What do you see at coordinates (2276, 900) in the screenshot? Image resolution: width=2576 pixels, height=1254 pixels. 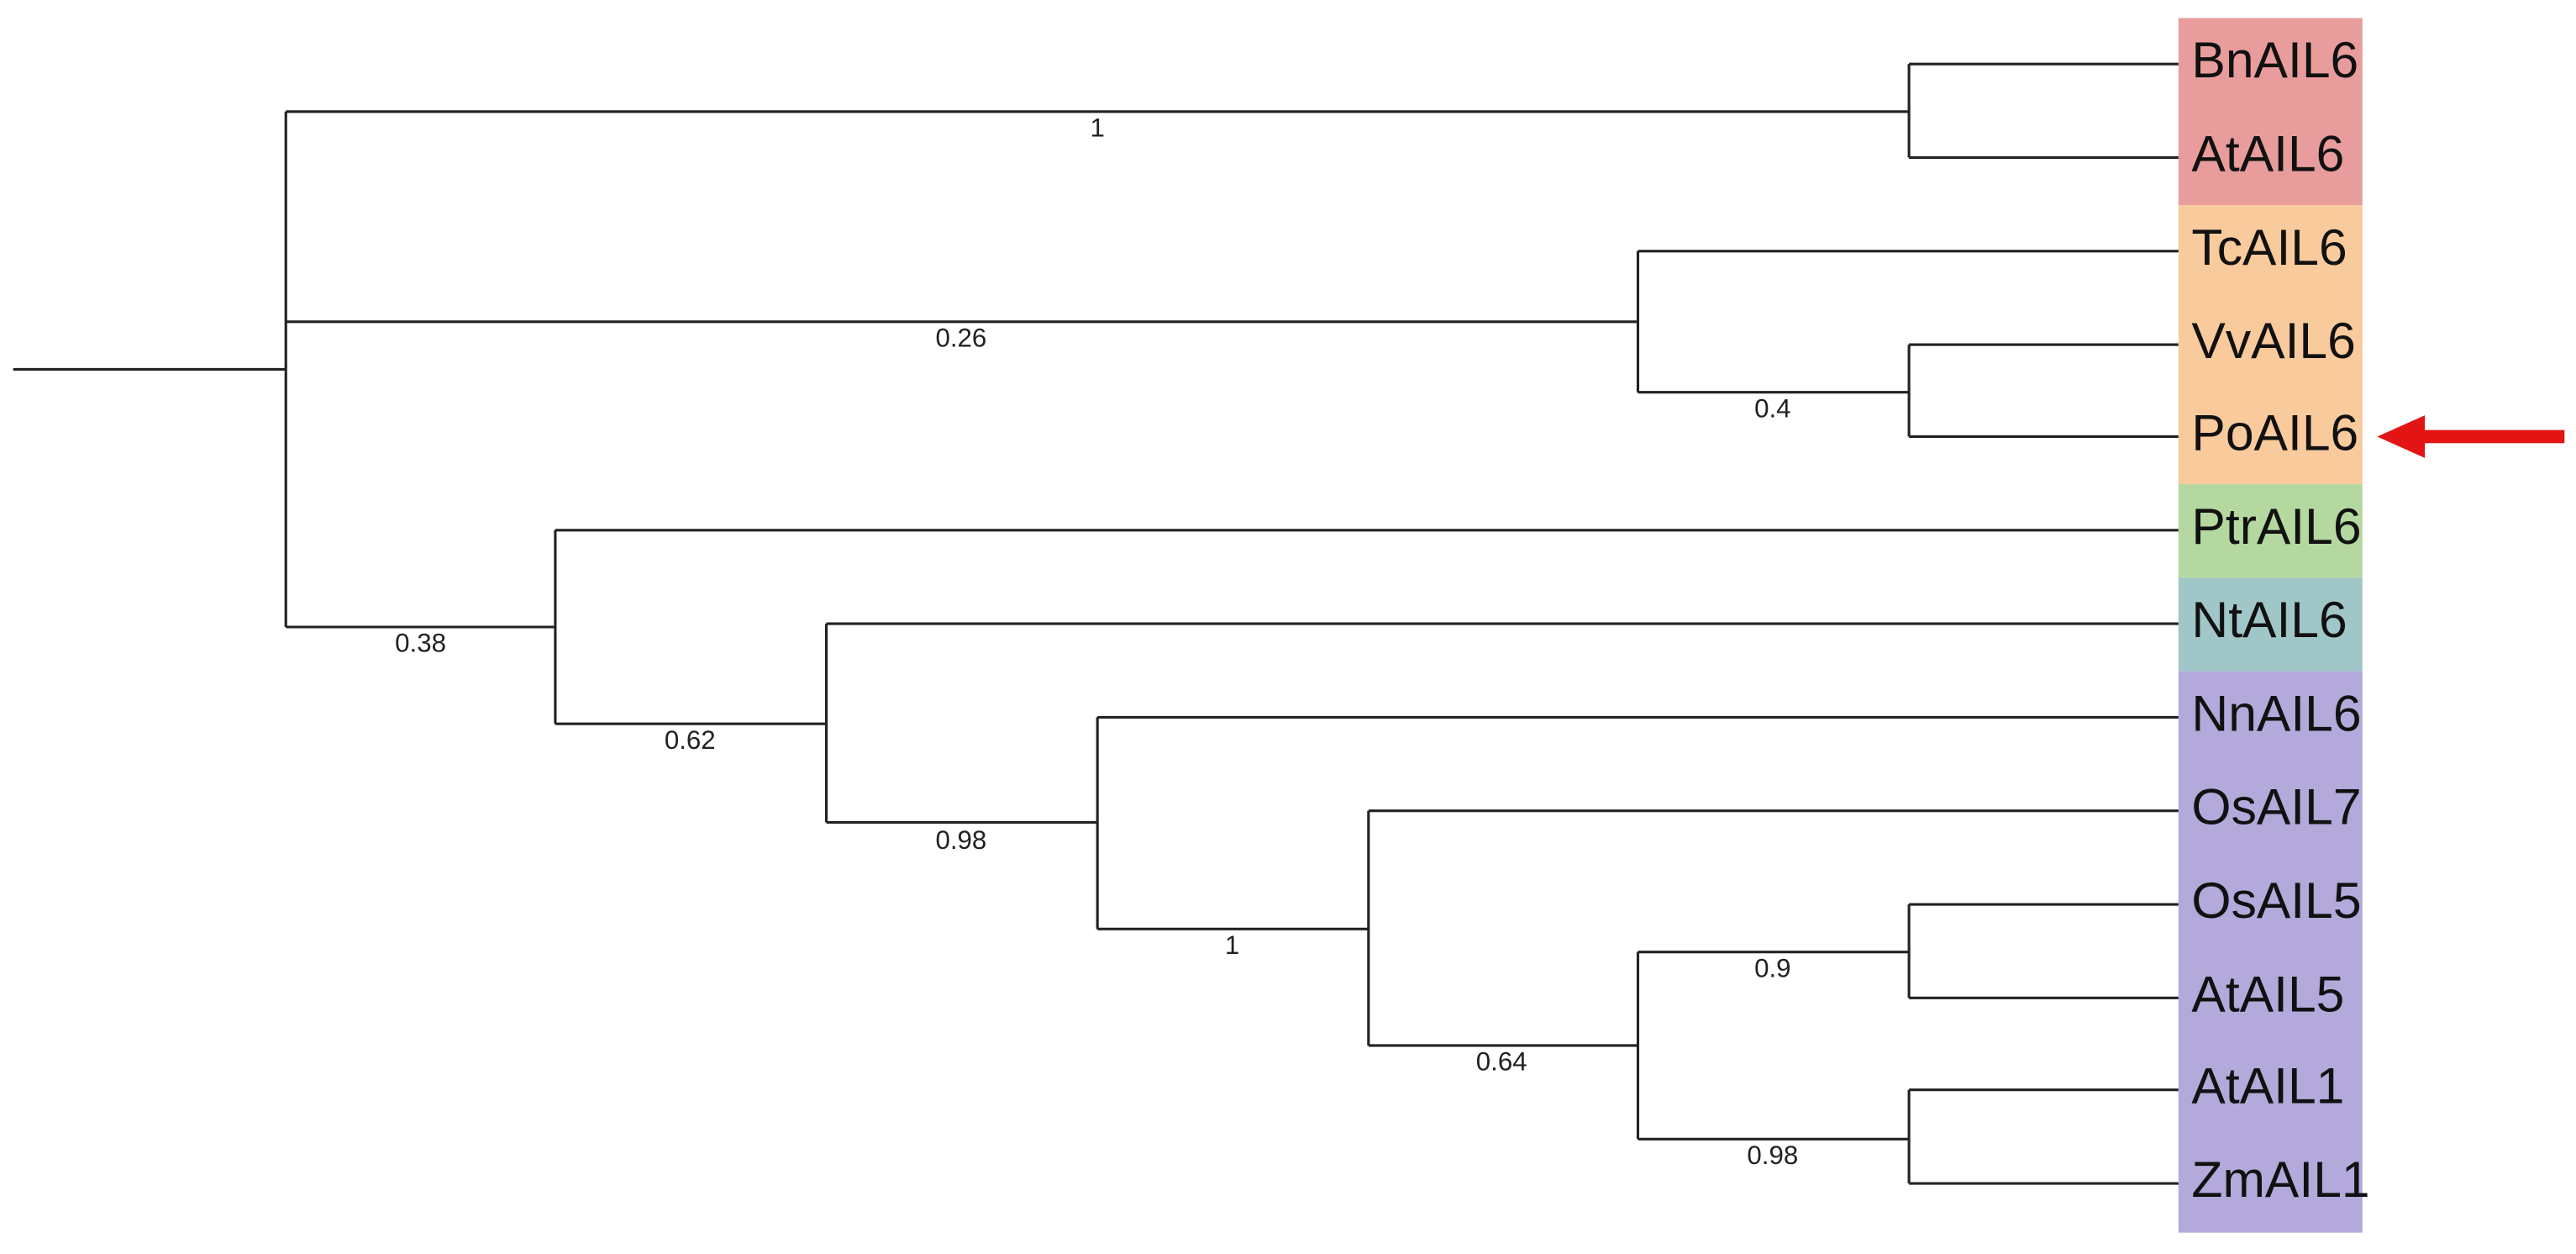 I see `leaf-label: OsAIL5` at bounding box center [2276, 900].